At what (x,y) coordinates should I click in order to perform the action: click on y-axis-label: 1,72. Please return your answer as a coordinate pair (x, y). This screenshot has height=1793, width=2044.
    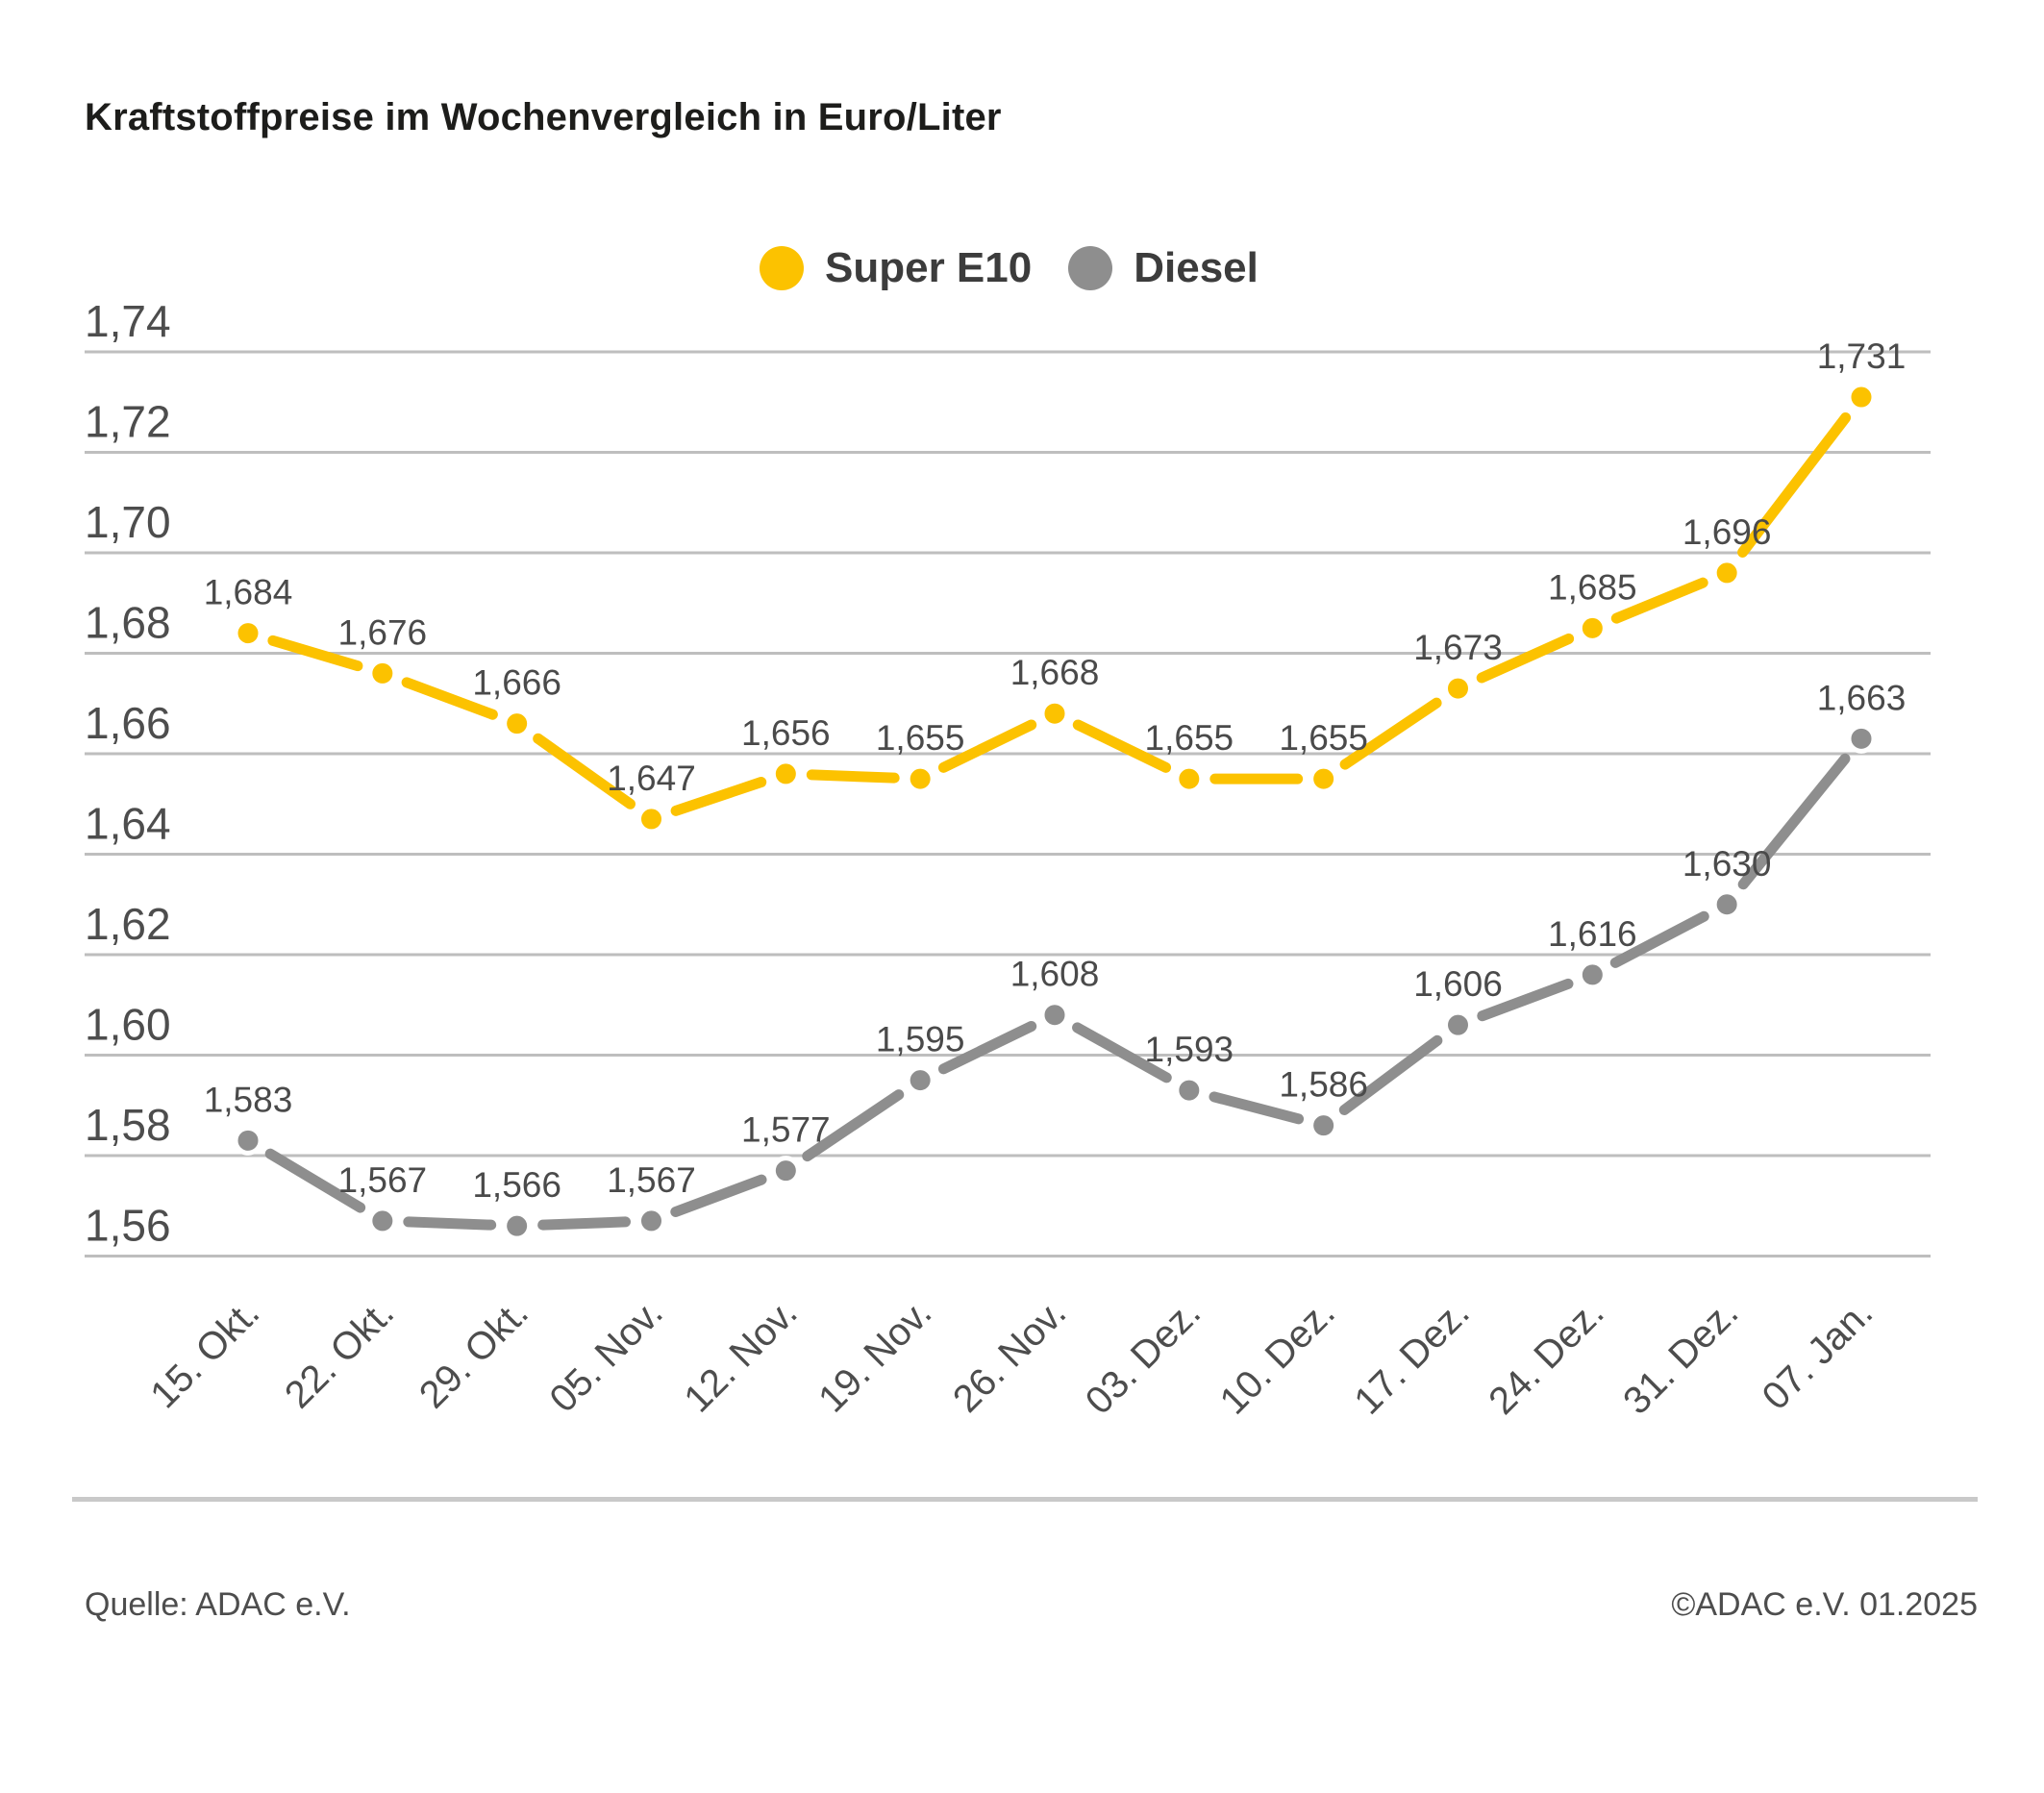
    Looking at the image, I should click on (128, 422).